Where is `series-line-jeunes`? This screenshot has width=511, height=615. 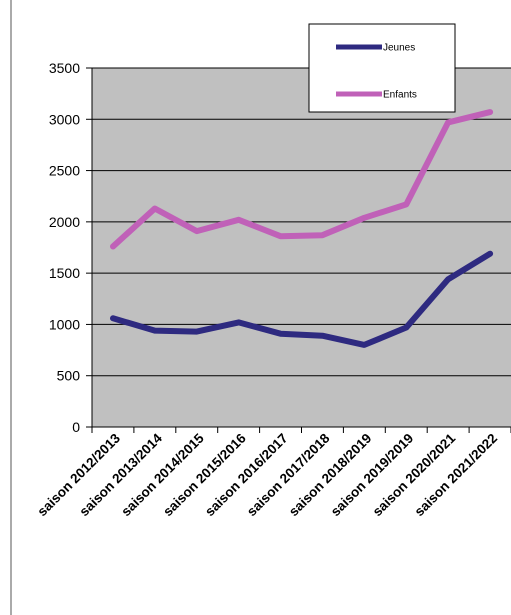
series-line-jeunes is located at coordinates (302, 299).